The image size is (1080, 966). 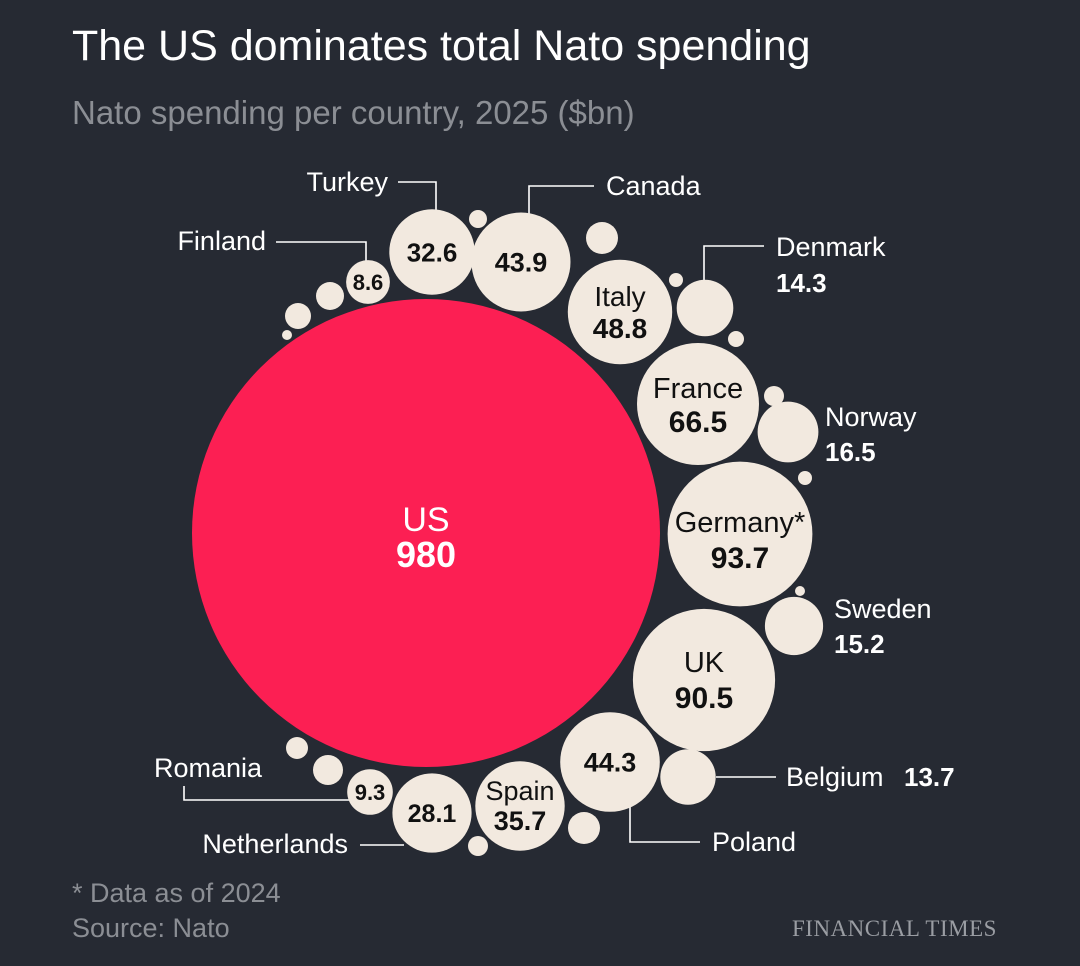 What do you see at coordinates (353, 112) in the screenshot?
I see `chart-subtitle: Nato spending per country, 2025 ($bn)` at bounding box center [353, 112].